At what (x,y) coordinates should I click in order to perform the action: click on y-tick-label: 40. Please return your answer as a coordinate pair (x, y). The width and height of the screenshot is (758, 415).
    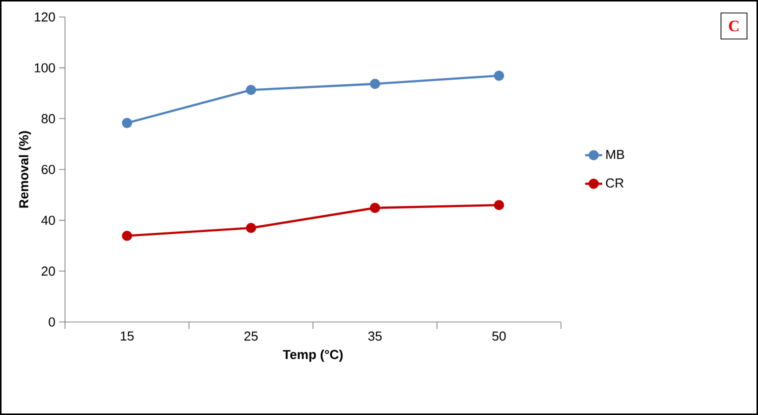
    Looking at the image, I should click on (48, 220).